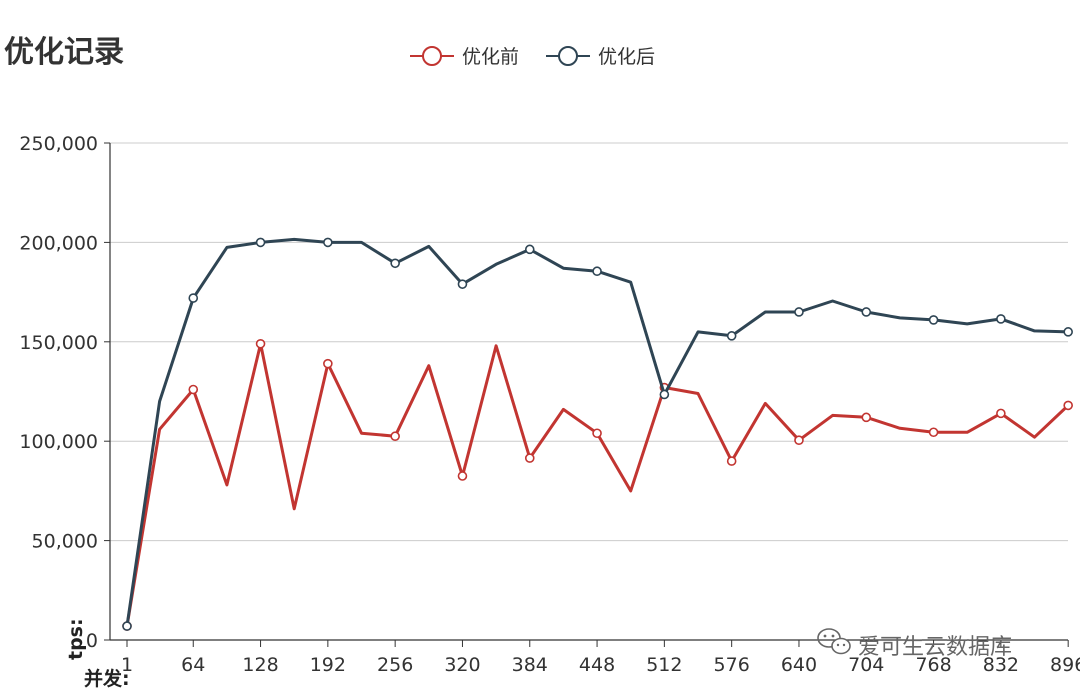 This screenshot has height=695, width=1080. What do you see at coordinates (1065, 665) in the screenshot?
I see `x-tick-label: 896` at bounding box center [1065, 665].